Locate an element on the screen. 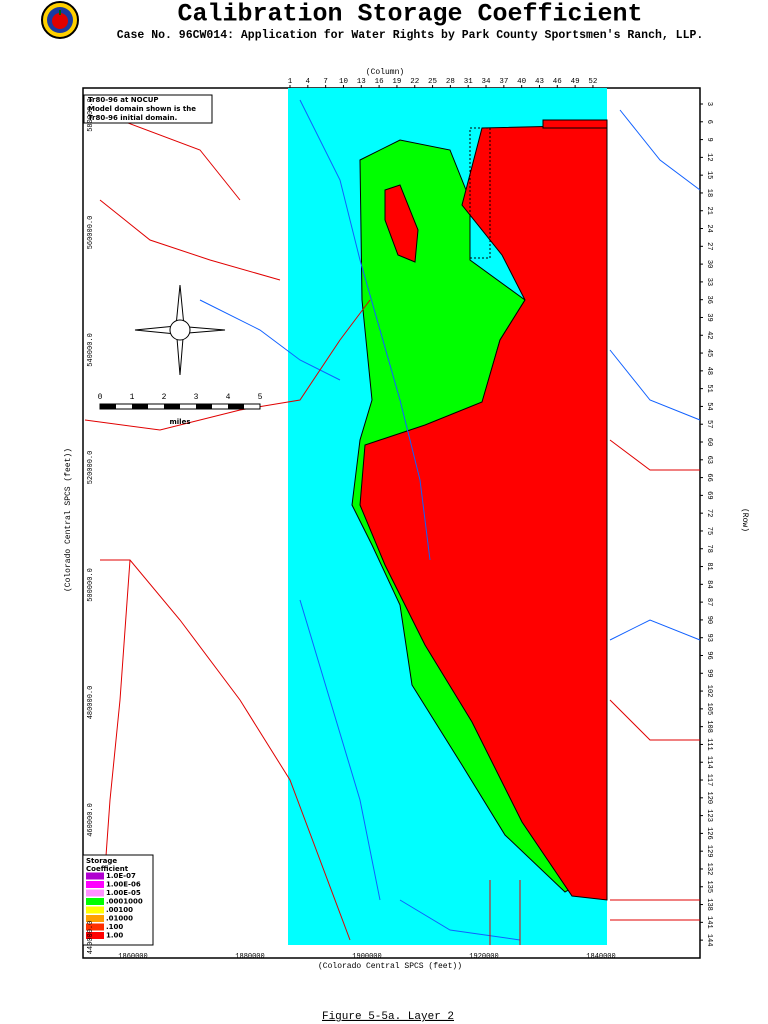 The height and width of the screenshot is (1024, 768). legend-title: Coefficient is located at coordinates (107, 869).